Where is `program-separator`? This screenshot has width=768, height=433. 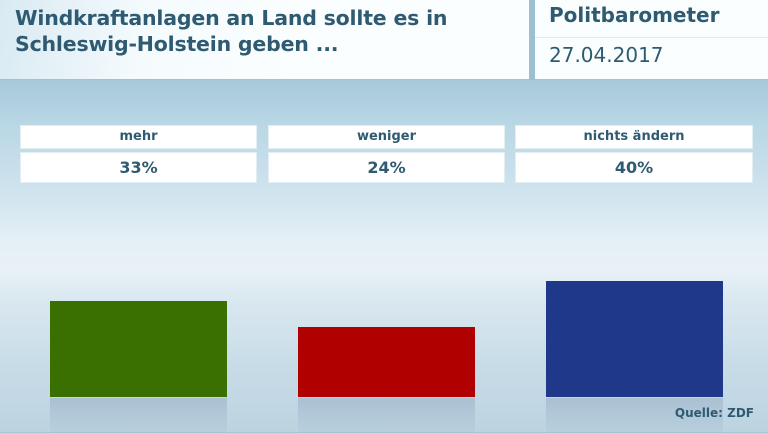
program-separator is located at coordinates (651, 37).